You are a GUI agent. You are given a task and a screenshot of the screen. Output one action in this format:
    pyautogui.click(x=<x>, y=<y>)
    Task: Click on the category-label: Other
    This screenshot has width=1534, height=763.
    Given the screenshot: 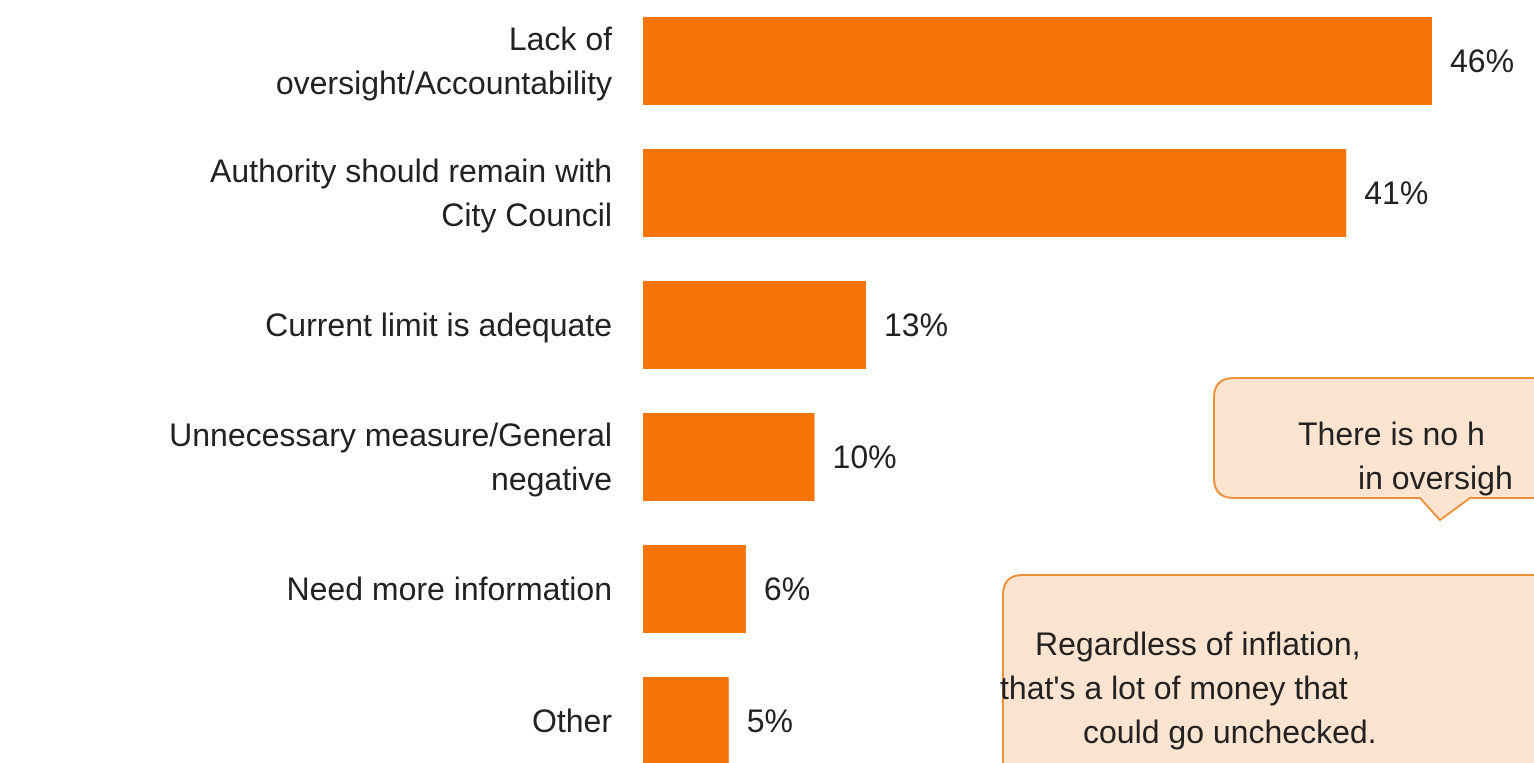 What is the action you would take?
    pyautogui.click(x=571, y=721)
    